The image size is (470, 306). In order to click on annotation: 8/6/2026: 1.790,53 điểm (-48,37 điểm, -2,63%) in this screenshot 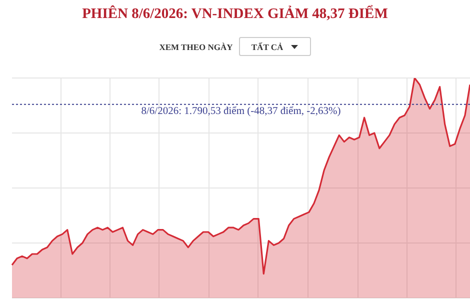, I will do `click(241, 111)`.